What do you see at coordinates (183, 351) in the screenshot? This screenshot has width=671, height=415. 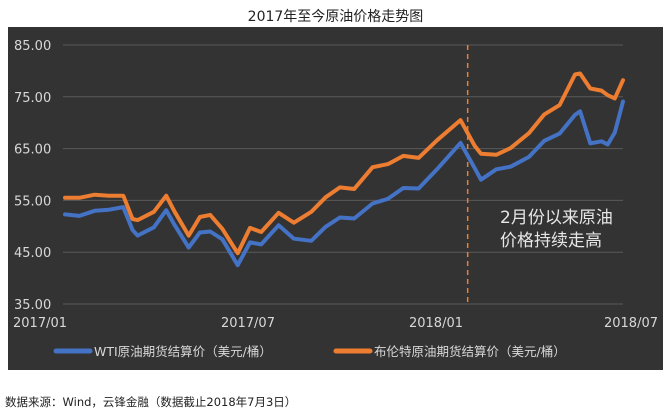 I see `legend-label: WTI原油期货结算价（美元/桶）` at bounding box center [183, 351].